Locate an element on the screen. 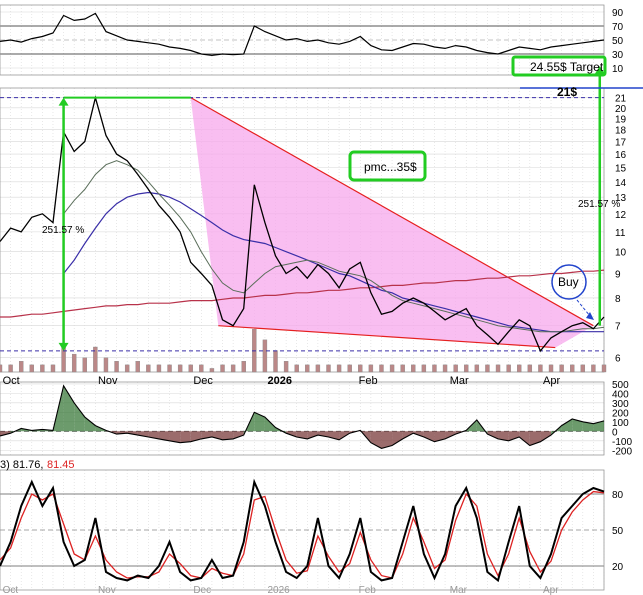 This screenshot has height=595, width=643. price-tick-label: 19 is located at coordinates (621, 119).